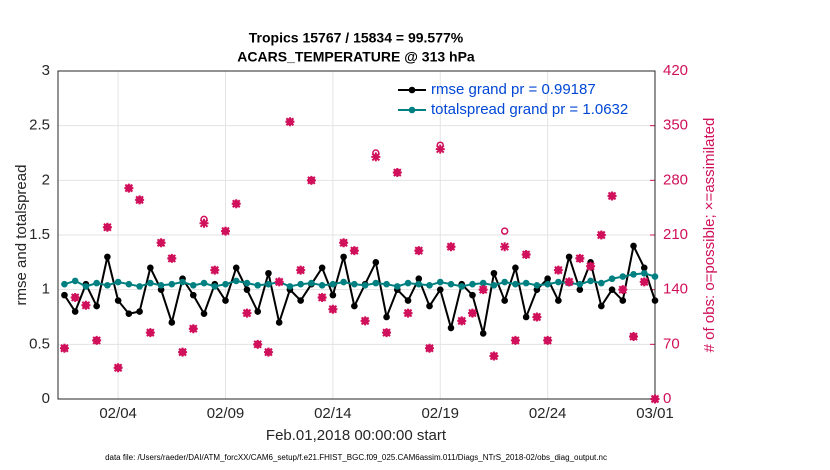 Image resolution: width=830 pixels, height=470 pixels. I want to click on x-tick-label: 02/09, so click(226, 413).